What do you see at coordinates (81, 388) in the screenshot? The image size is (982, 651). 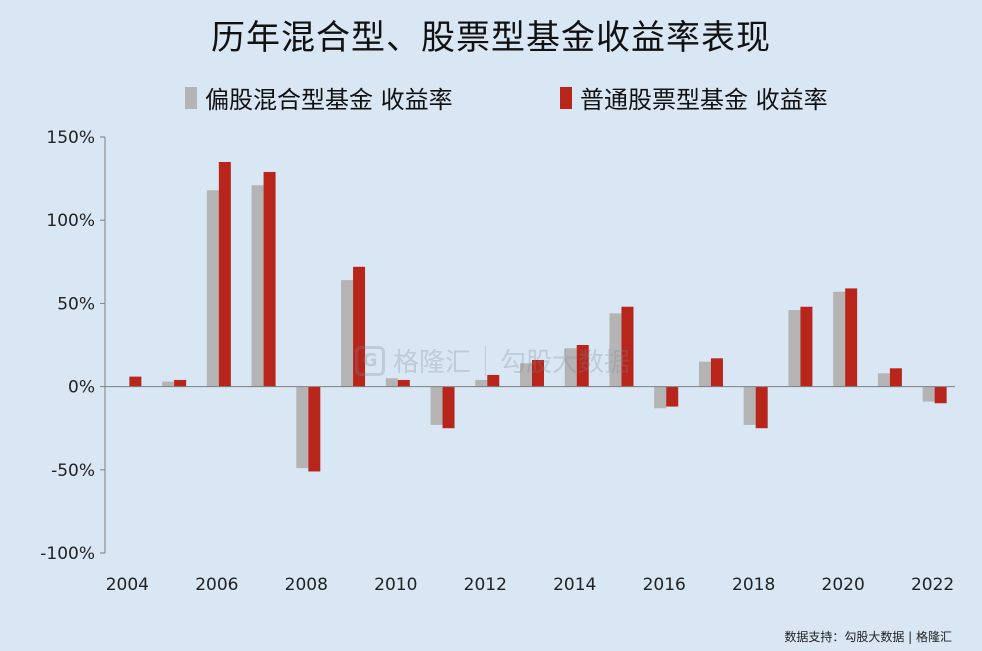 I see `y-tick-label: 0%` at bounding box center [81, 388].